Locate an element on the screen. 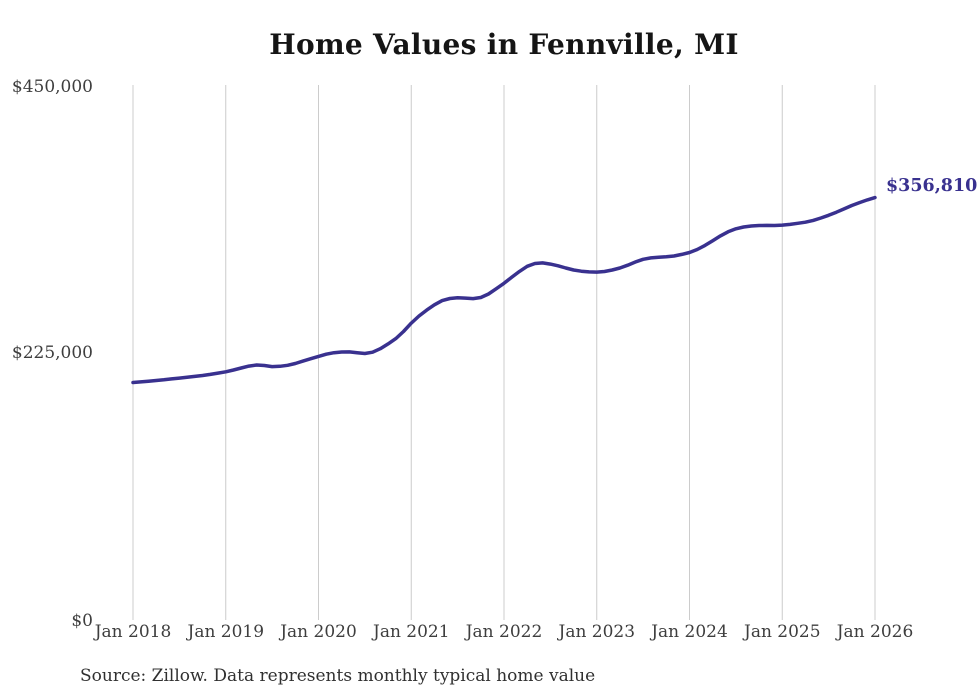 This screenshot has height=699, width=980. x-axis-tick-2021: Jan 2021 is located at coordinates (411, 632).